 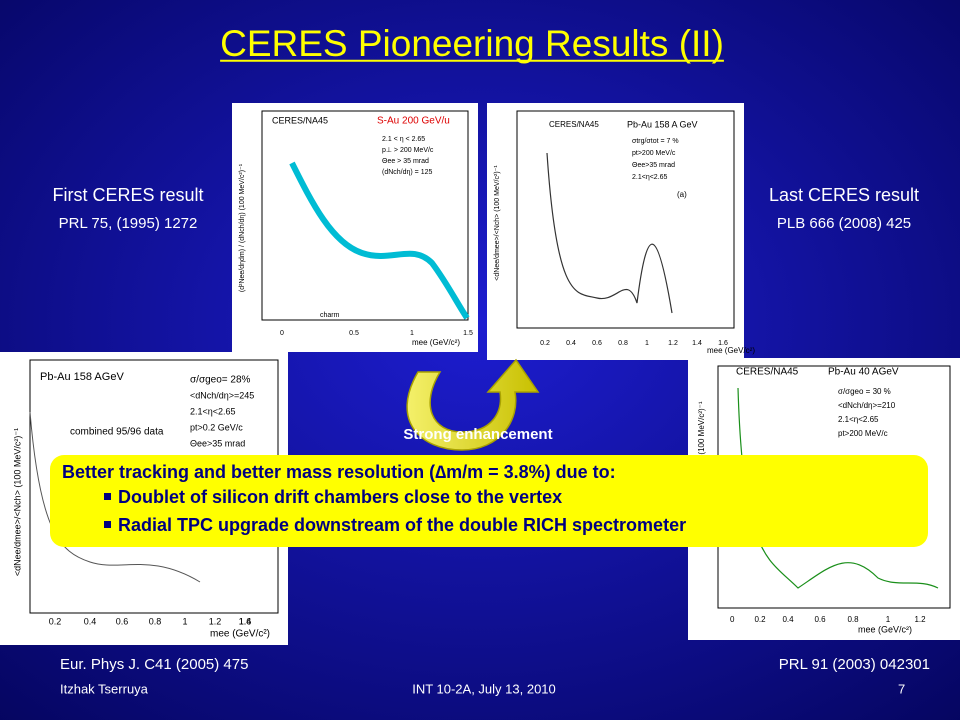 I want to click on plot-label: Pb-Au 40 AGeV, so click(x=863, y=372).